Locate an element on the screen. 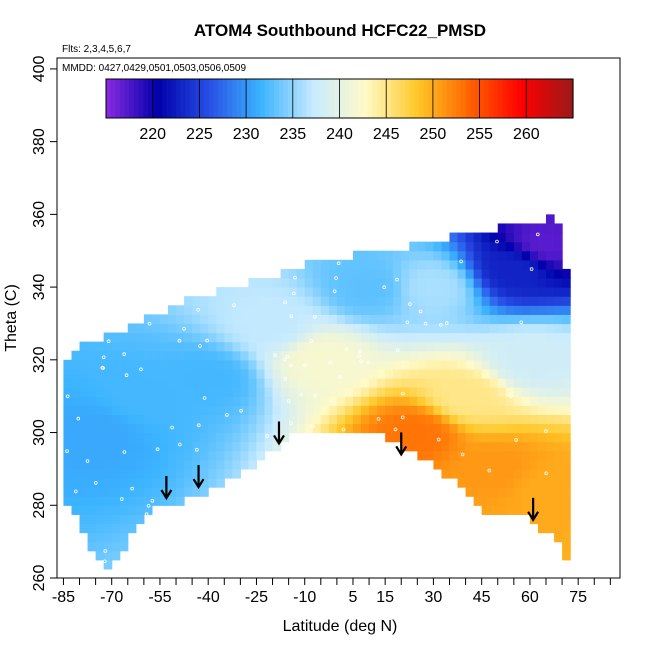 This screenshot has height=650, width=650. colorbar-tick-label: 230 is located at coordinates (246, 134).